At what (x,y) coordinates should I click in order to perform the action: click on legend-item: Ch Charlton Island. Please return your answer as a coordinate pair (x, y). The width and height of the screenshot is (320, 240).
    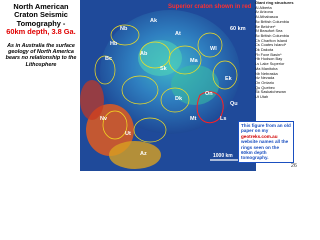
    Looking at the image, I should click on (271, 40).